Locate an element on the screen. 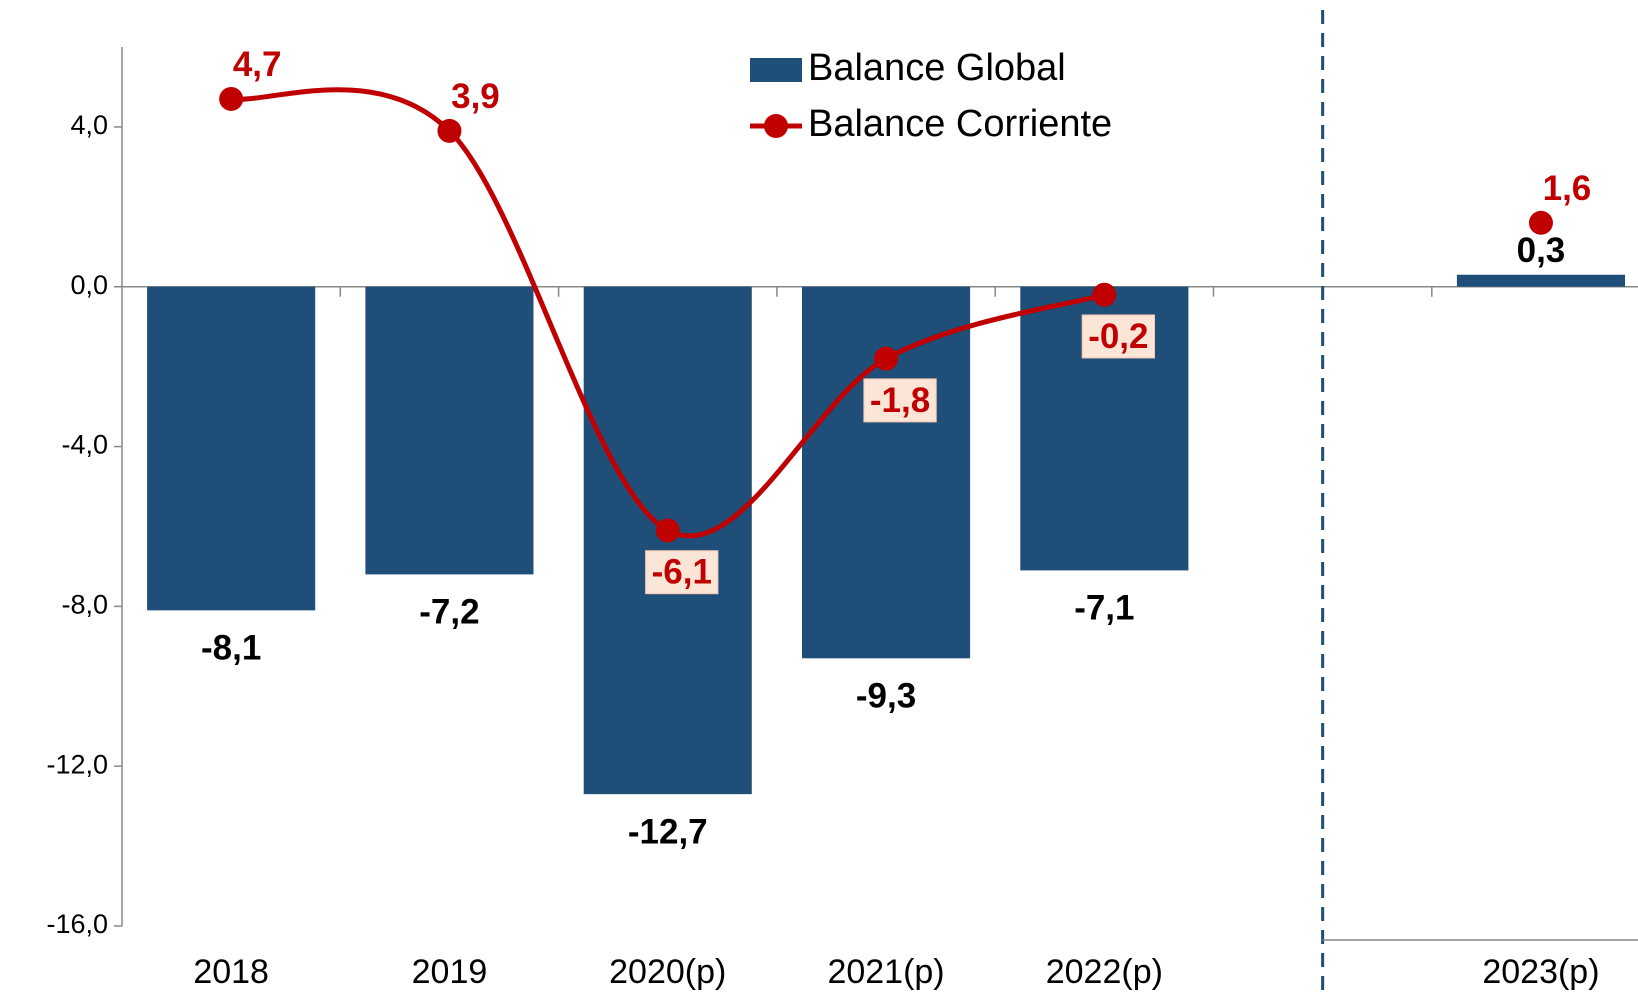  line-value-label-box: -1,8 is located at coordinates (900, 400).